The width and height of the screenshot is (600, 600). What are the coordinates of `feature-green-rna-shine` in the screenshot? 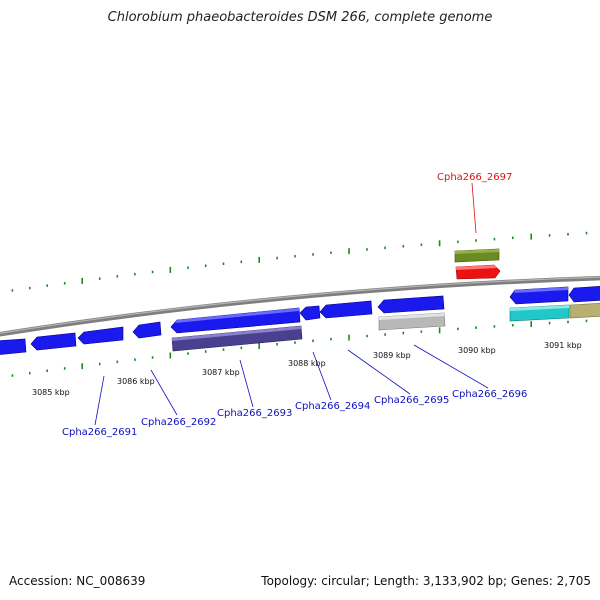 It's located at (477, 251).